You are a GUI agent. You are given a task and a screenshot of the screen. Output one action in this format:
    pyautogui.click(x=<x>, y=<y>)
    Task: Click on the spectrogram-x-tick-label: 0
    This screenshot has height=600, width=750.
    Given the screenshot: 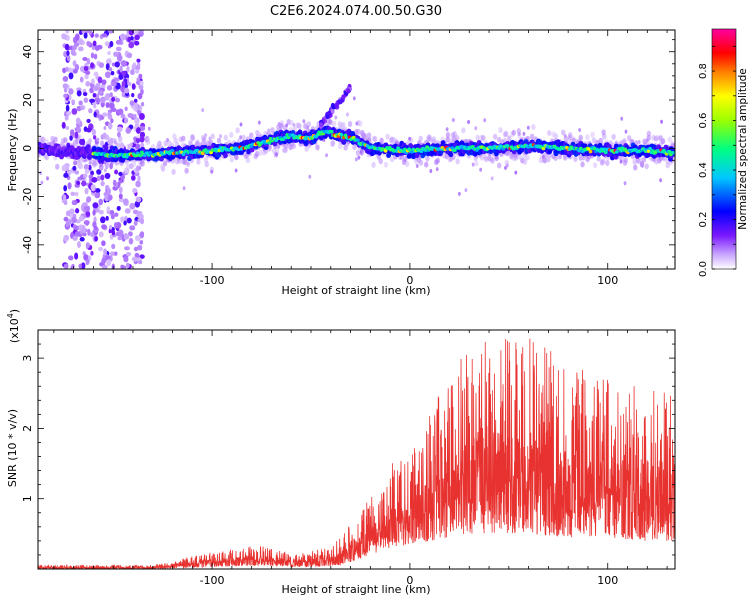 What is the action you would take?
    pyautogui.click(x=409, y=280)
    